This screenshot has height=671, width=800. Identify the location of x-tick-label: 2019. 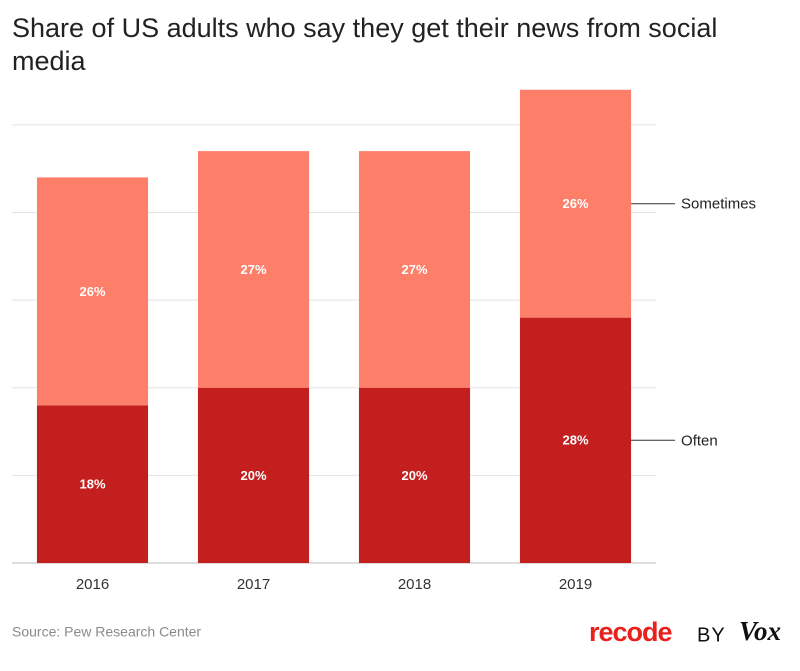
(575, 584).